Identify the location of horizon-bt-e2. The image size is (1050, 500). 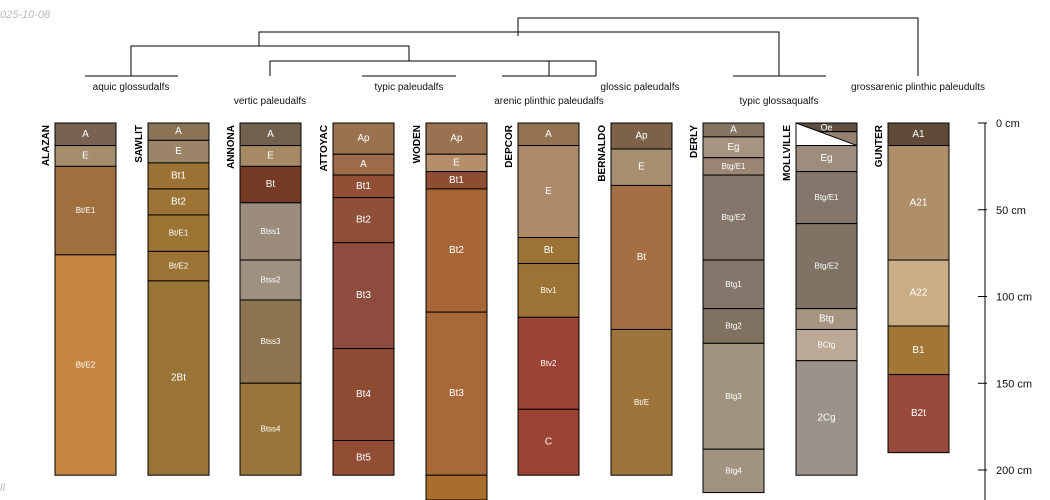
(85, 365).